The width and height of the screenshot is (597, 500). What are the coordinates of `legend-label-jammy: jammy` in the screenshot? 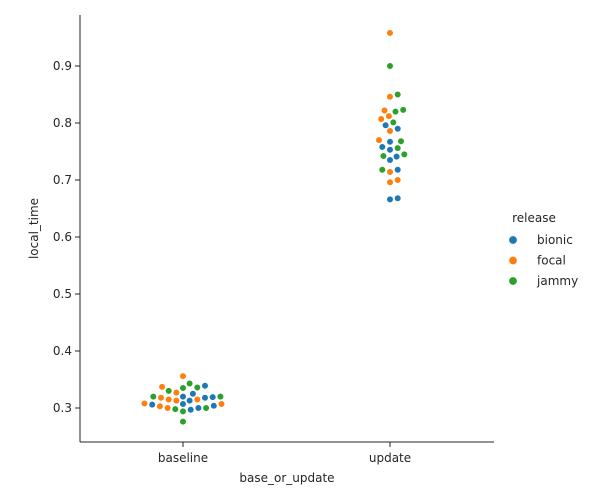 It's located at (557, 281).